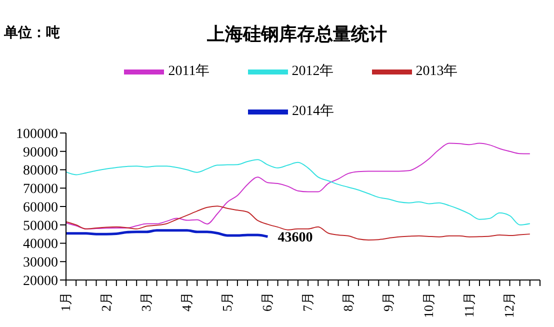  What do you see at coordinates (509, 305) in the screenshot?
I see `x-tick-label: 12月` at bounding box center [509, 305].